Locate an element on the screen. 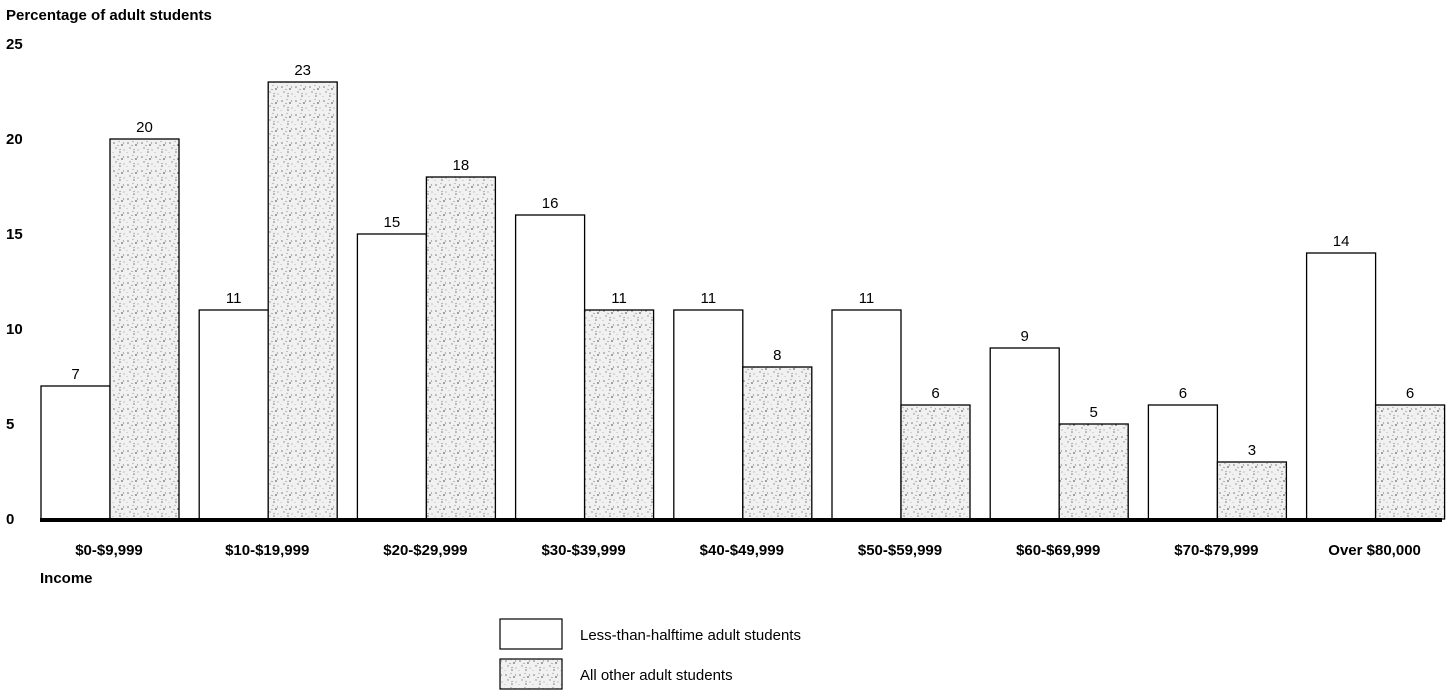 This screenshot has width=1451, height=691. x-tick-label: $40-$49,999 is located at coordinates (742, 550).